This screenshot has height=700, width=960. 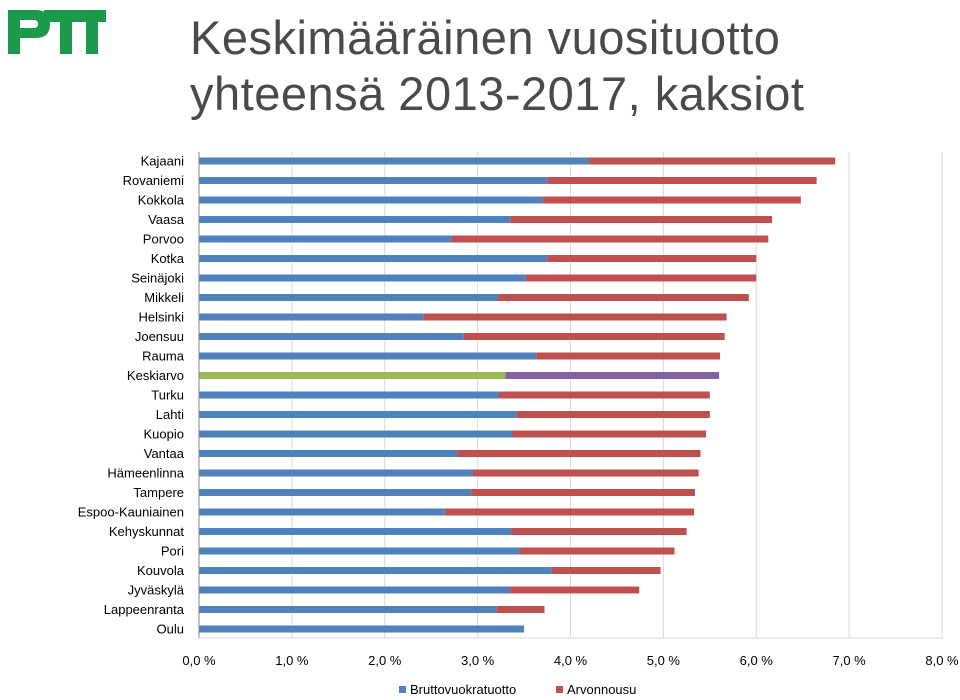 What do you see at coordinates (167, 395) in the screenshot?
I see `category-label: Turku` at bounding box center [167, 395].